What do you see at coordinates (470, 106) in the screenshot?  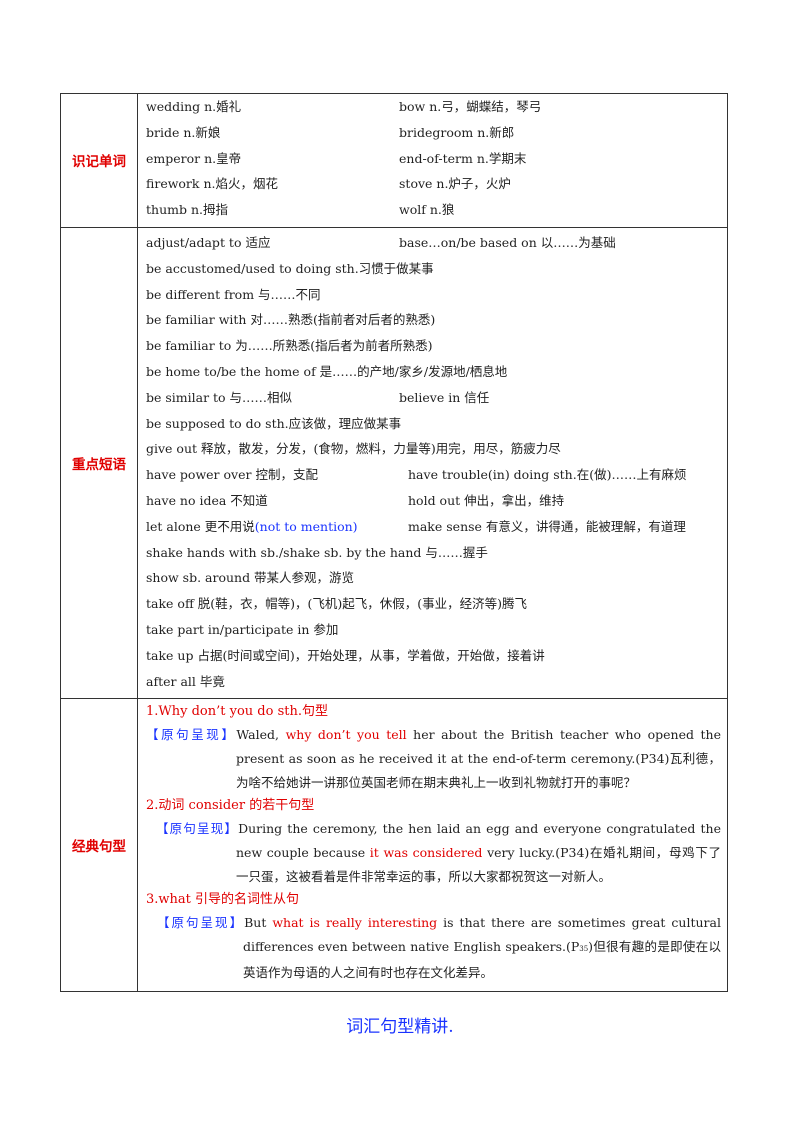 I see `vocab-item: bow n.弓，蝴蝶结，琴弓` at bounding box center [470, 106].